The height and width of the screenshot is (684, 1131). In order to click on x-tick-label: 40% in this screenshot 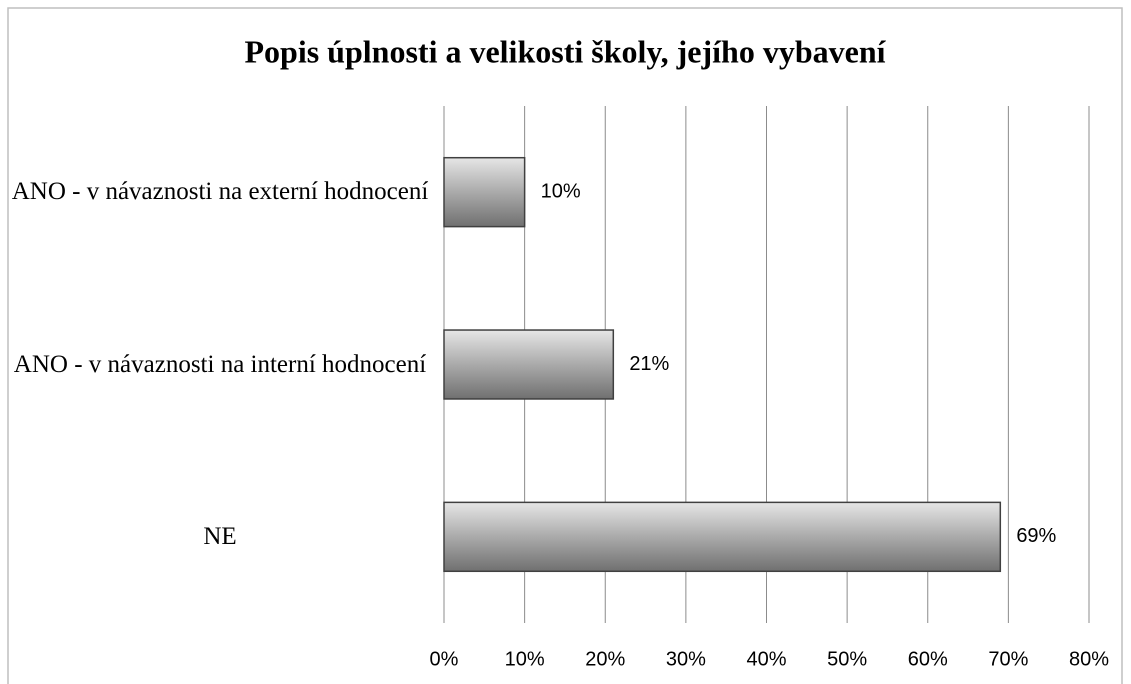, I will do `click(766, 659)`.